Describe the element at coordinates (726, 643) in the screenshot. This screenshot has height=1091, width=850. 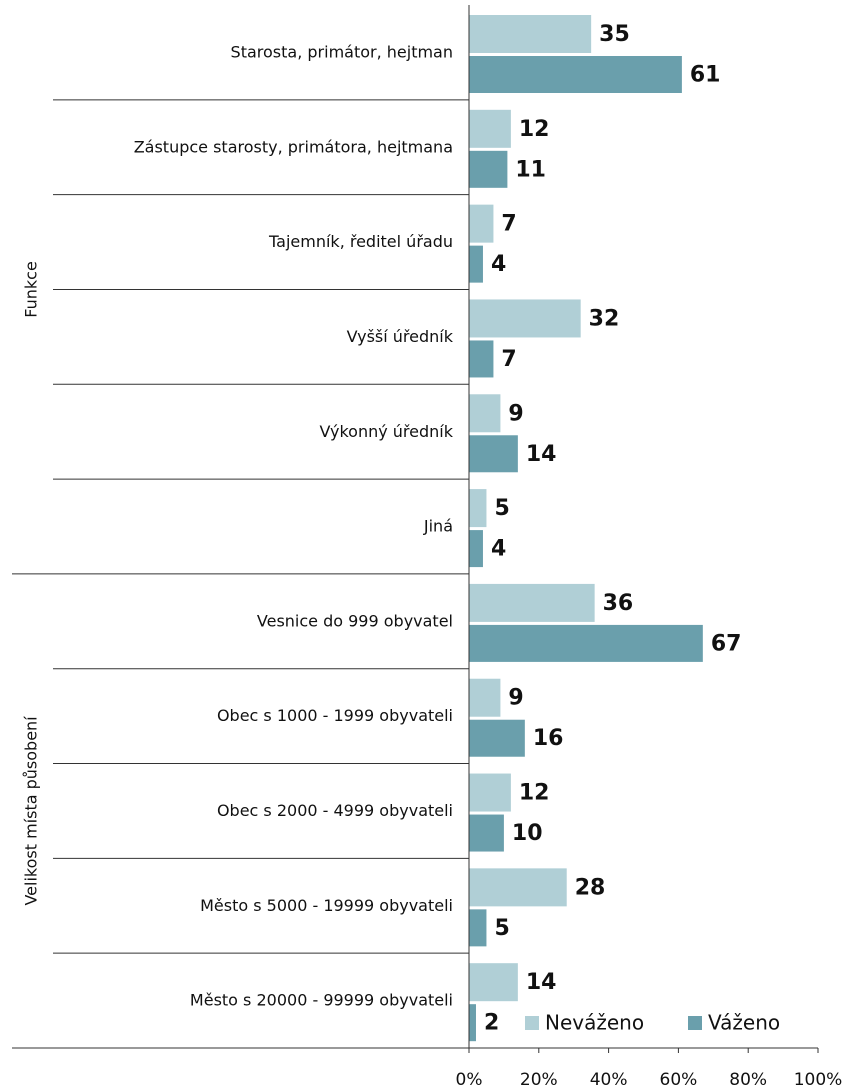
I see `value-label: 67` at that location.